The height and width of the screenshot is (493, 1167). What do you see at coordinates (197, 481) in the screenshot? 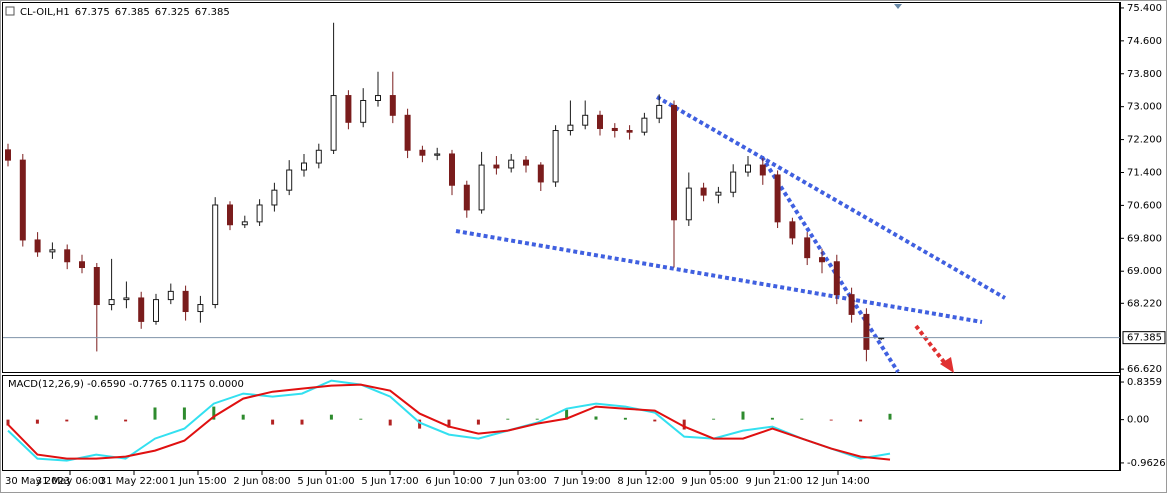
I see `x-tick-label: 1 Jun 15:00` at bounding box center [197, 481].